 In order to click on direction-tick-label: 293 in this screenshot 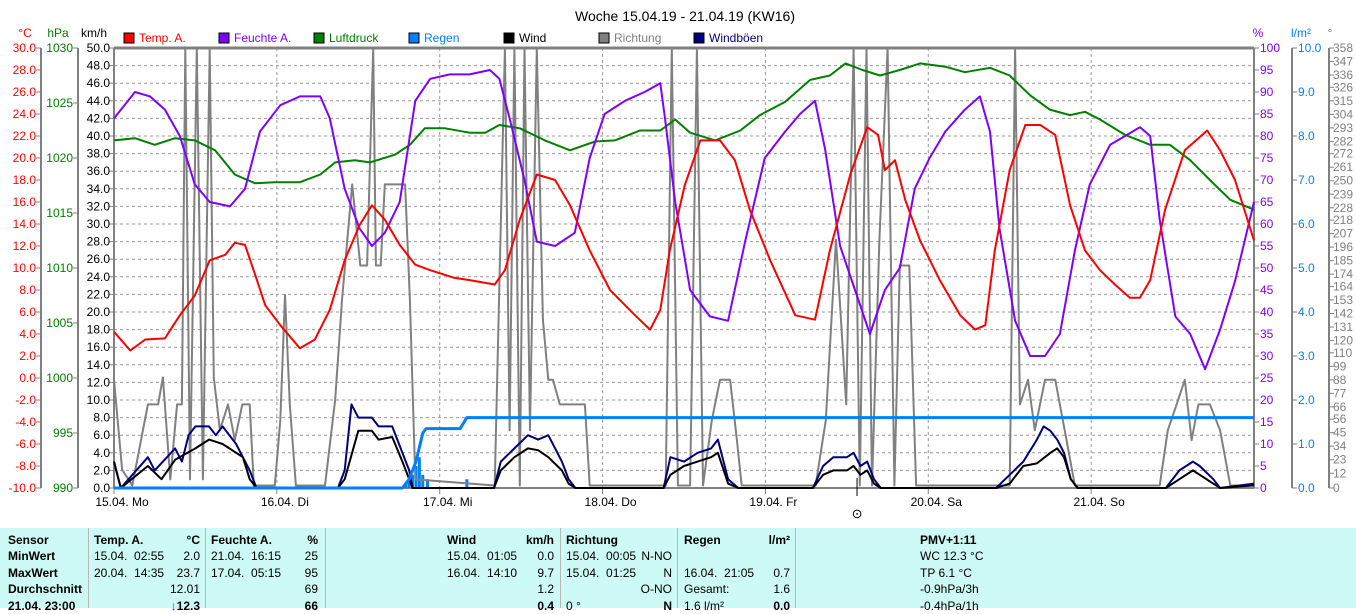, I will do `click(1343, 128)`.